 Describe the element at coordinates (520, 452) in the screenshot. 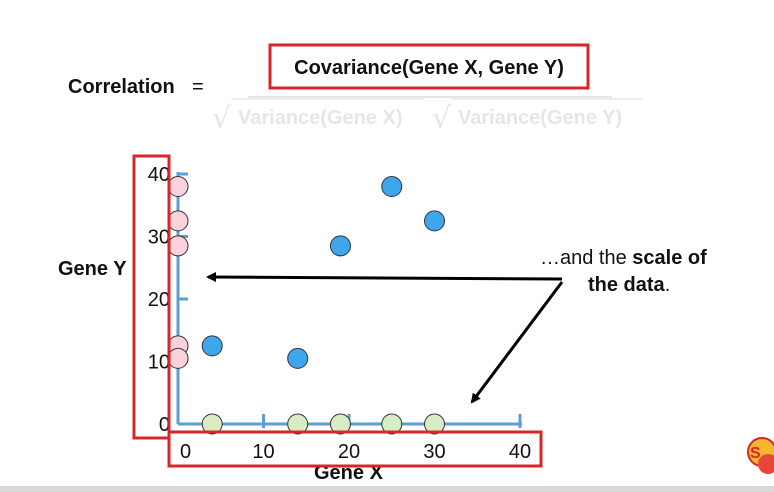

I see `x-tick-label: 40` at that location.